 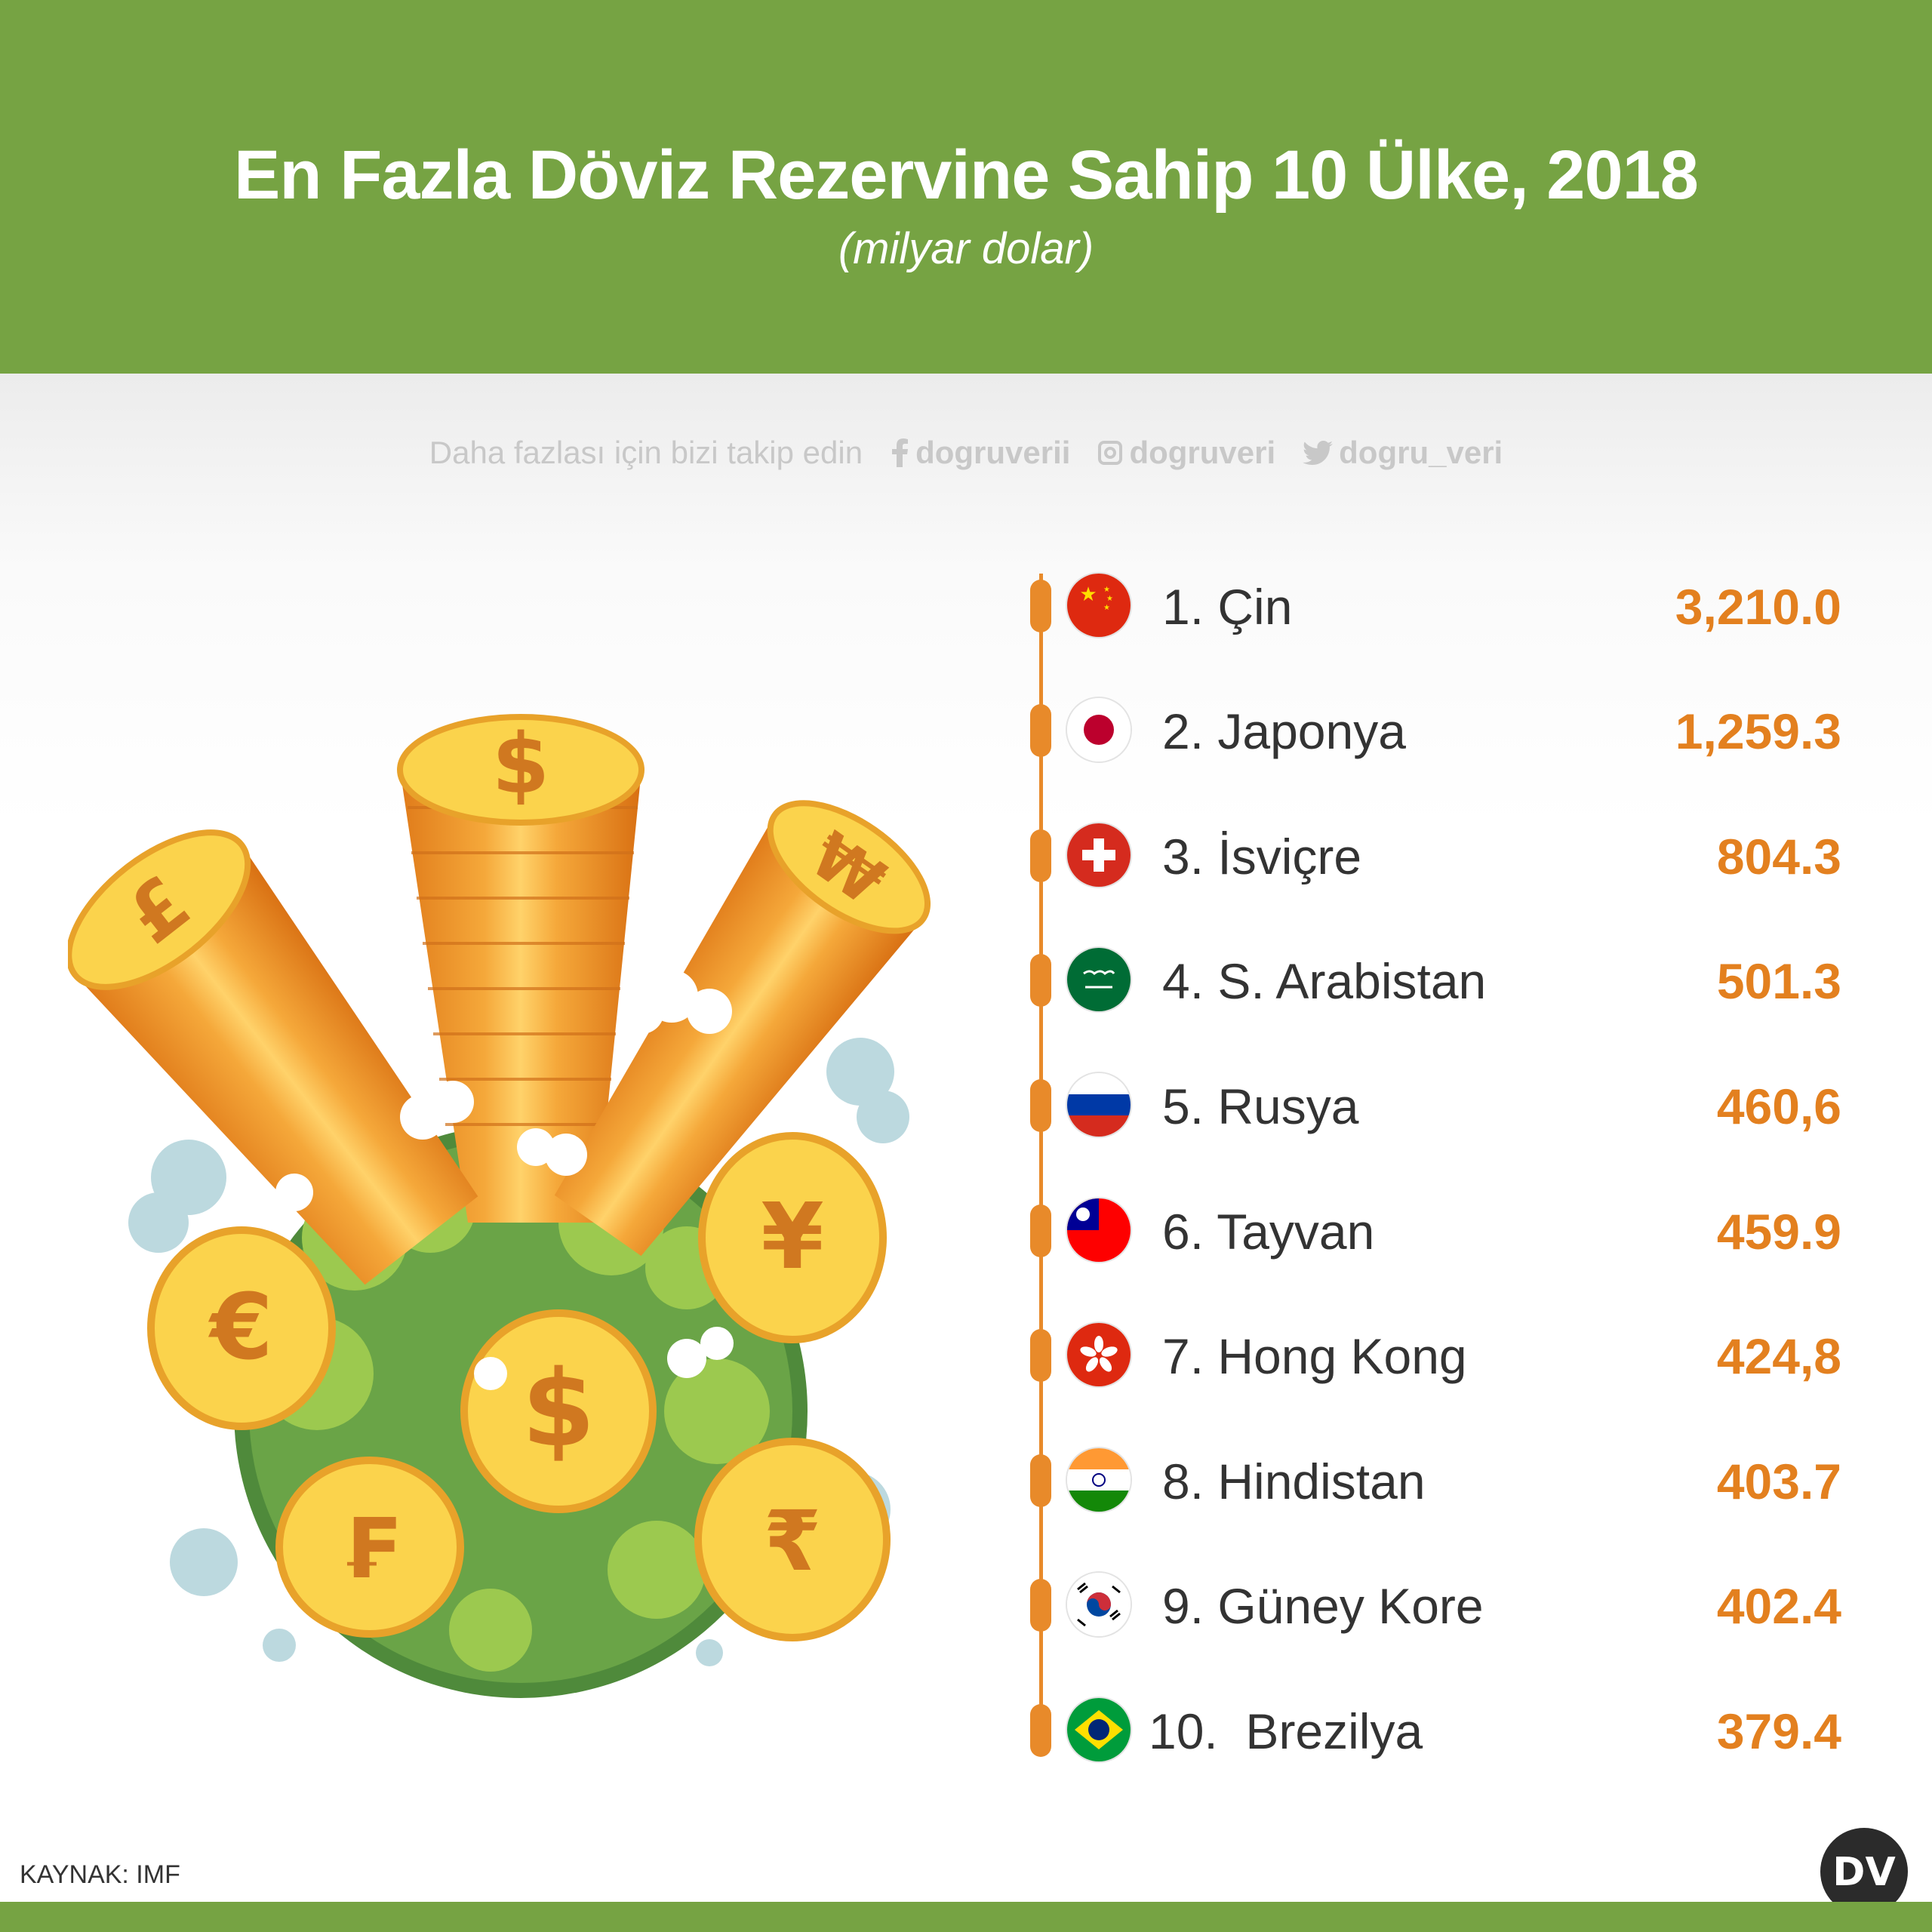 What do you see at coordinates (1227, 607) in the screenshot?
I see `country-label: 1. Çin` at bounding box center [1227, 607].